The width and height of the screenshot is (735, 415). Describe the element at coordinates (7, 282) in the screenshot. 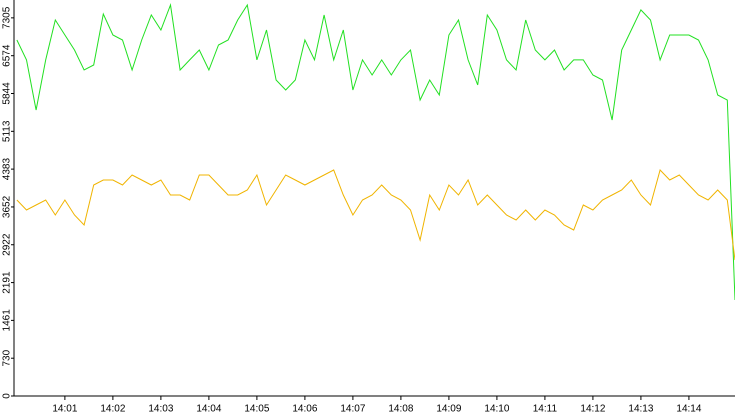

I see `y-tick-label: 2191` at that location.